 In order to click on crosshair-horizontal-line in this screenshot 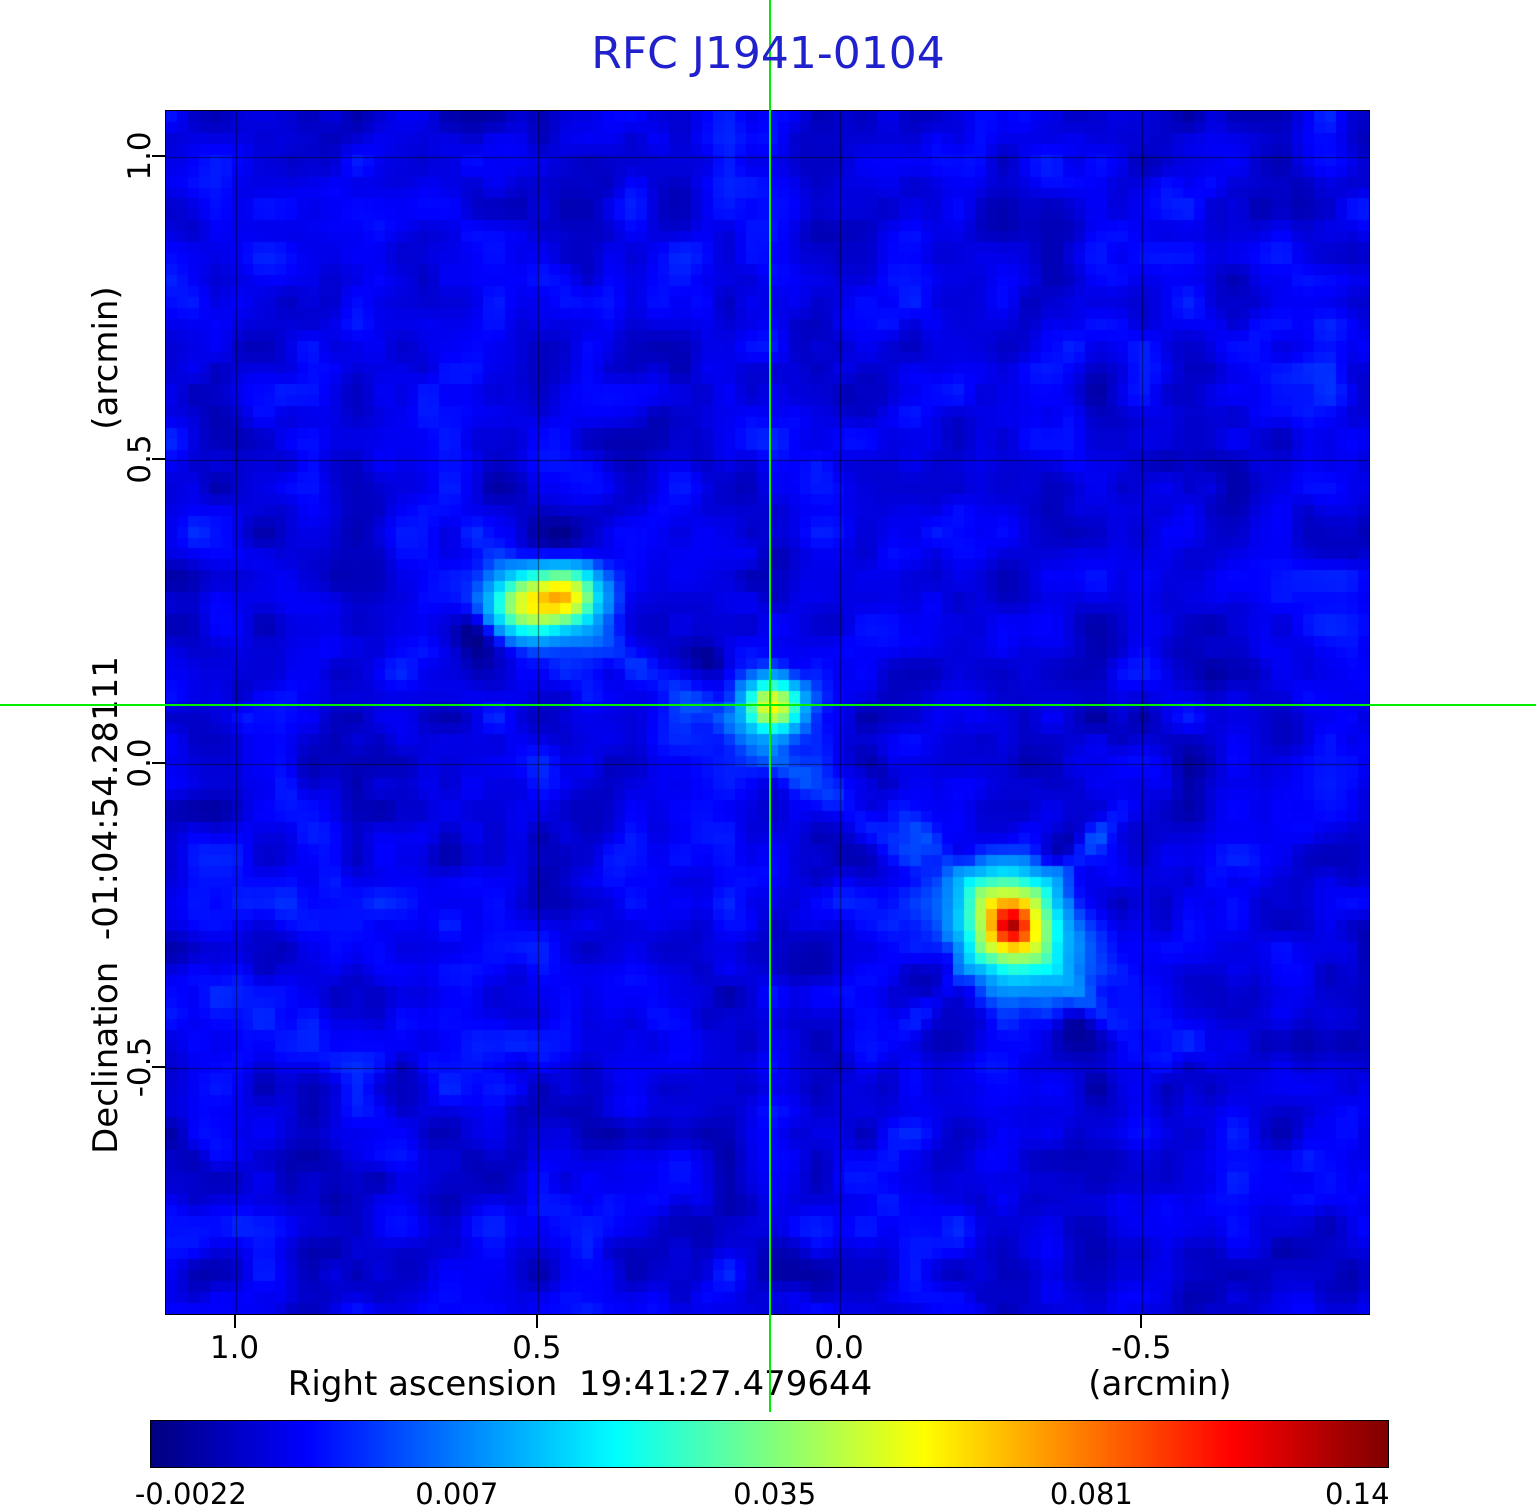, I will do `click(768, 705)`.